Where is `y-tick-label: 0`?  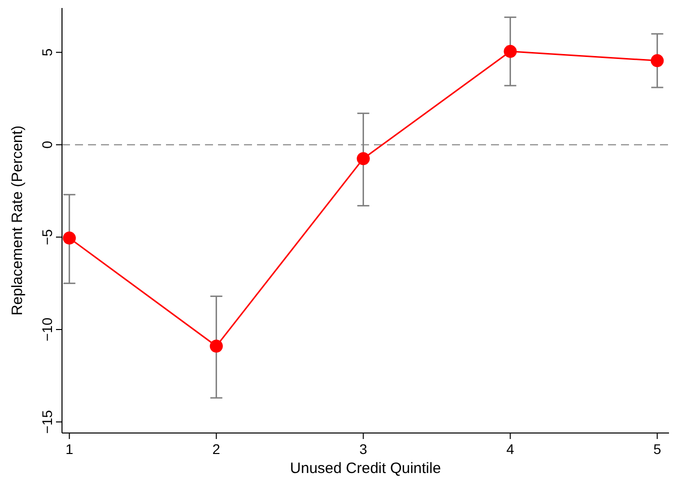
y-tick-label: 0 is located at coordinates (47, 144).